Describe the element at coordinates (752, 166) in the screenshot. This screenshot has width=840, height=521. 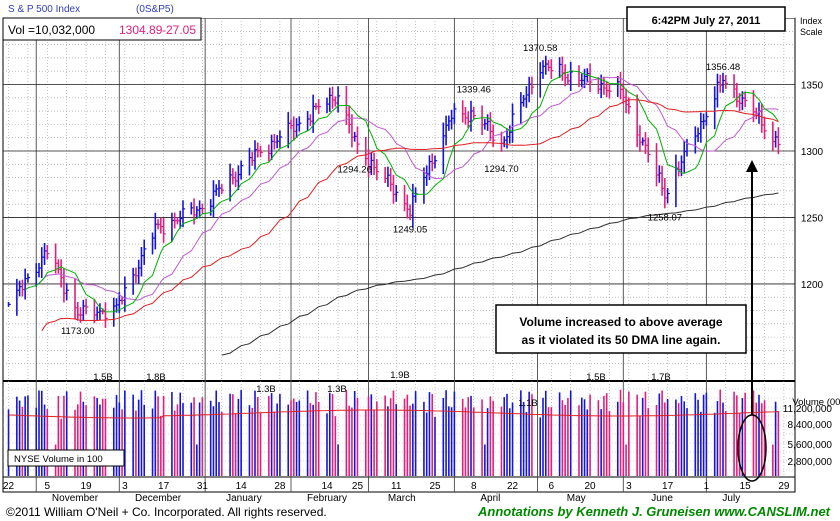
I see `annotation-arrowhead` at that location.